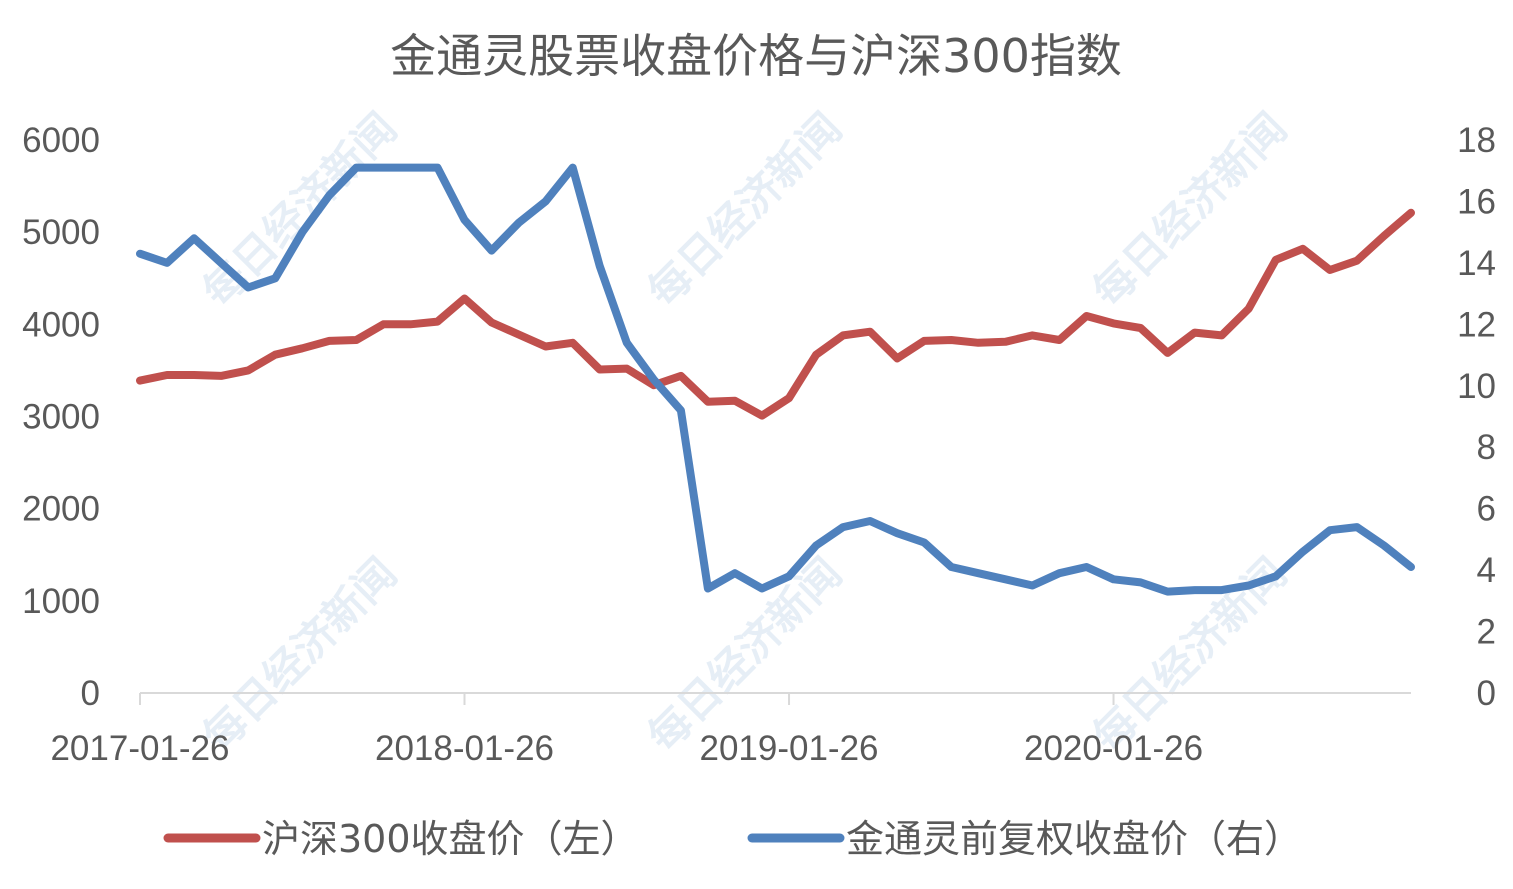 The width and height of the screenshot is (1513, 889). I want to click on y-left-tick-label: 1000, so click(61, 601).